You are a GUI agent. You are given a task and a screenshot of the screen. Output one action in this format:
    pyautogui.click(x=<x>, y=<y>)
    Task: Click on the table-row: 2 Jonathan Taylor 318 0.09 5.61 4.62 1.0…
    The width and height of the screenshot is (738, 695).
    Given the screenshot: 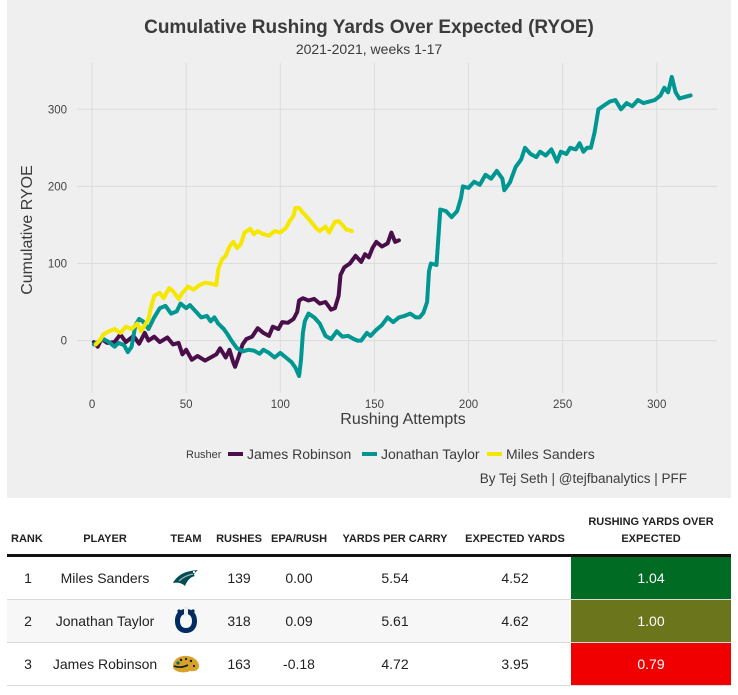 What is the action you would take?
    pyautogui.click(x=369, y=621)
    